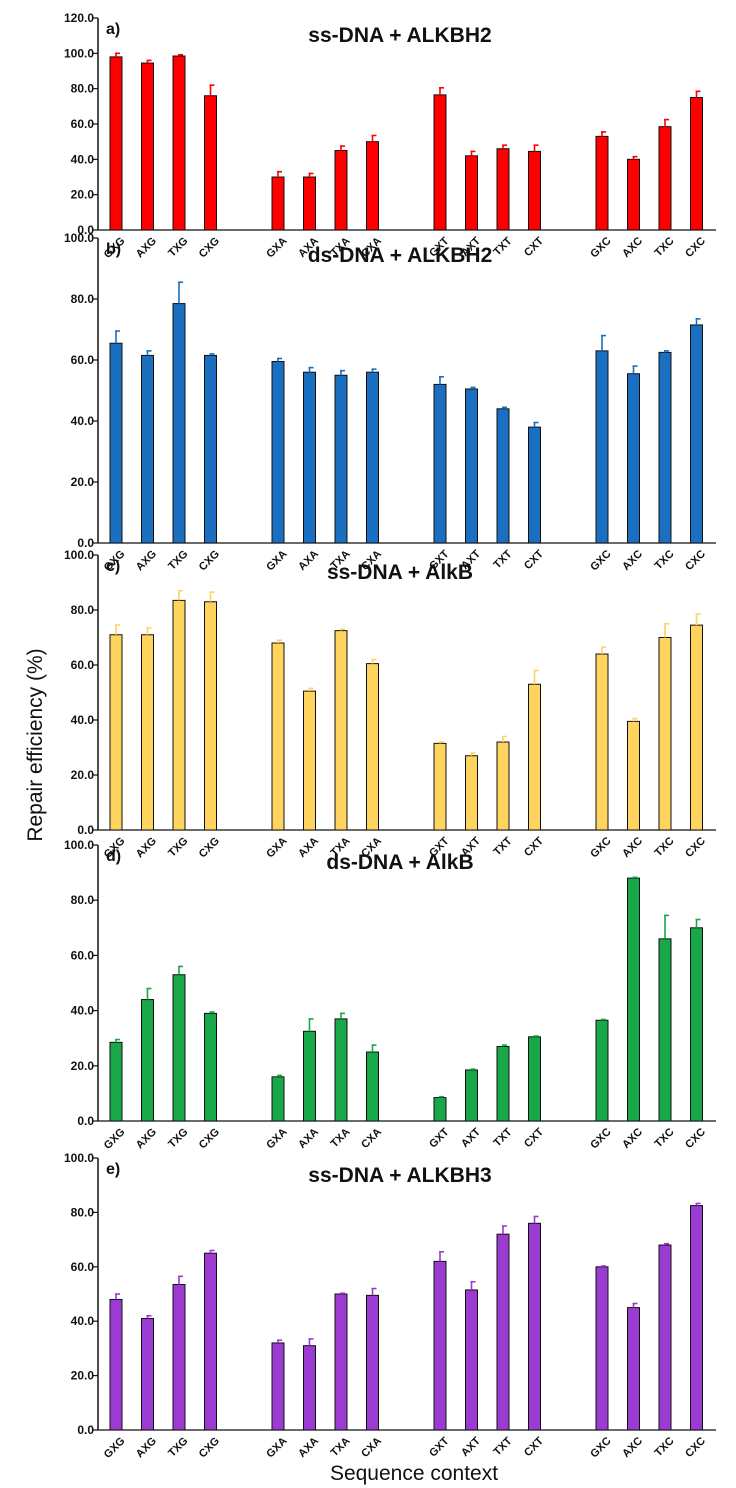 Image resolution: width=736 pixels, height=1488 pixels. Describe the element at coordinates (471, 1138) in the screenshot. I see `x-tick-label: AXT` at that location.